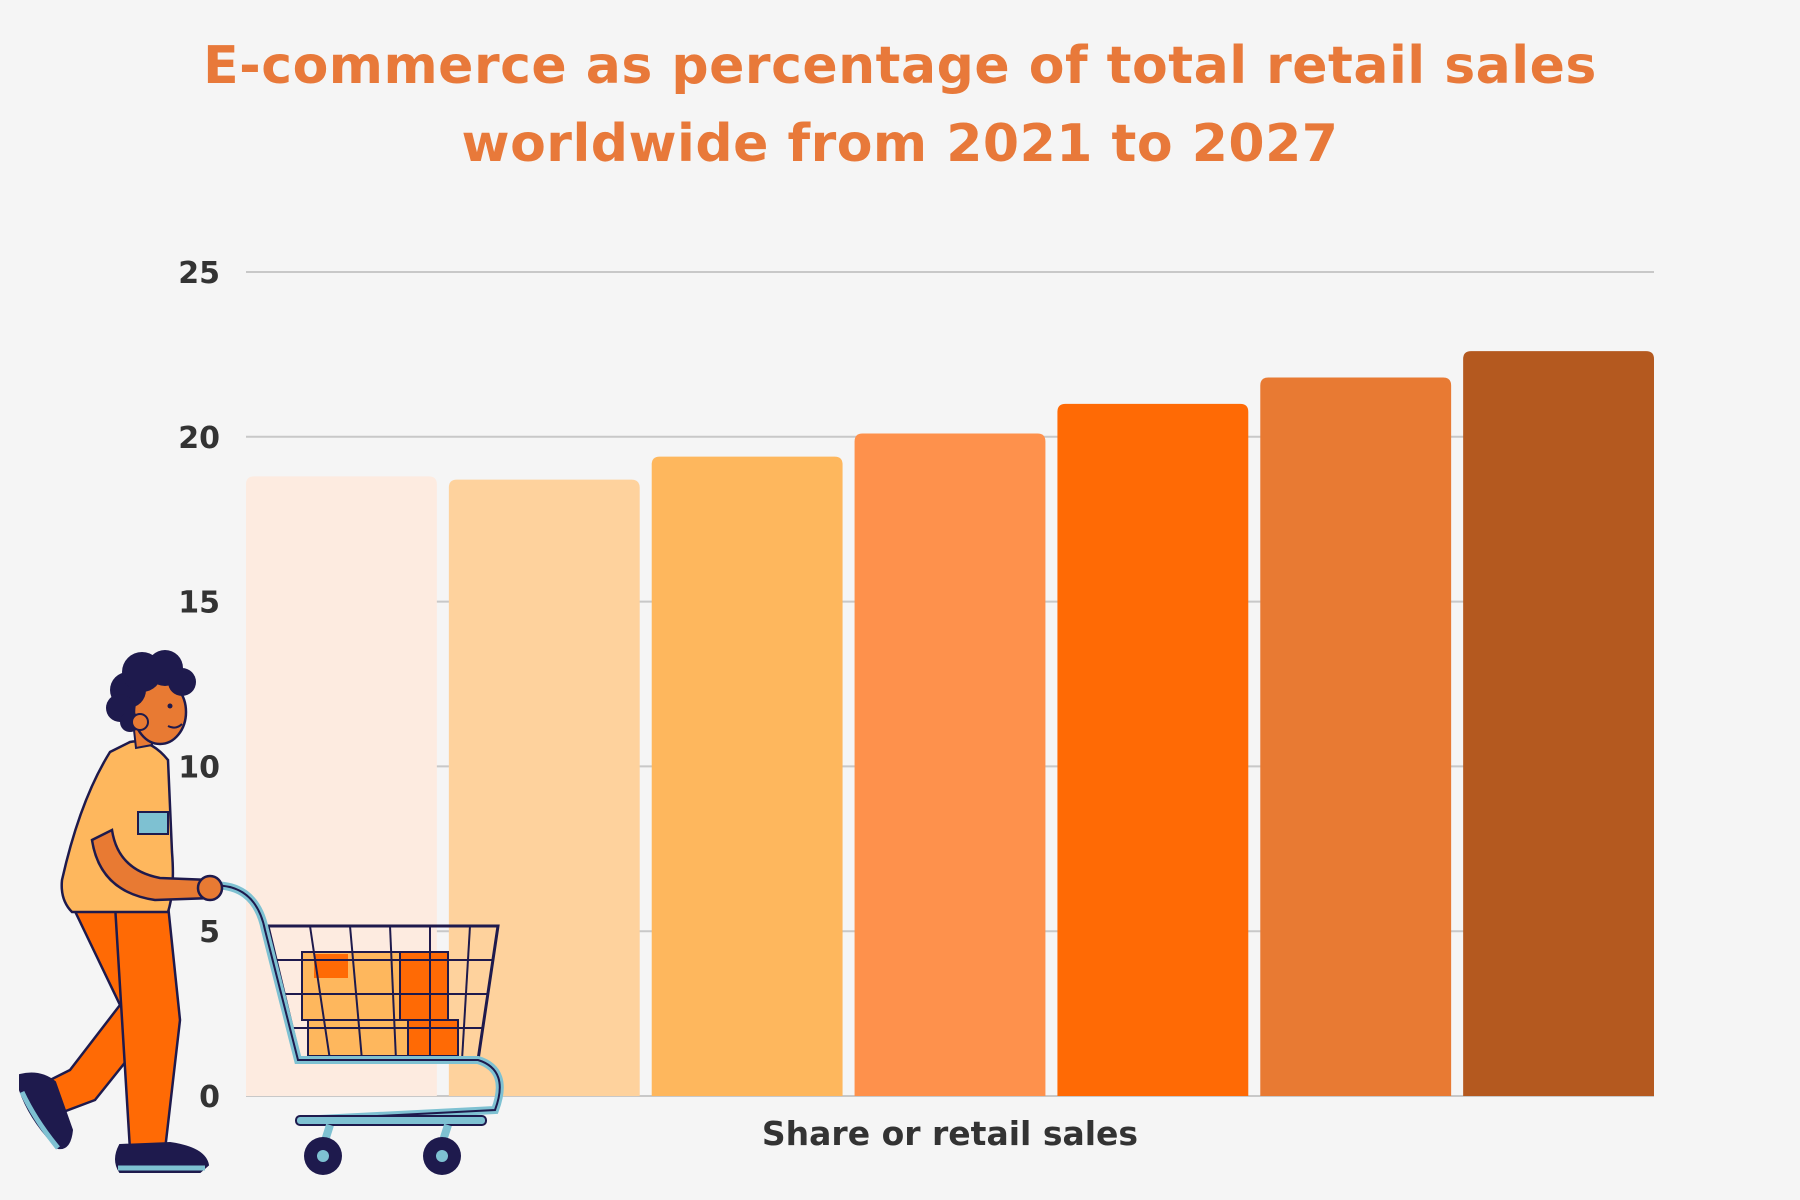 The image size is (1800, 1200). I want to click on y-tick-label: 0, so click(209, 1097).